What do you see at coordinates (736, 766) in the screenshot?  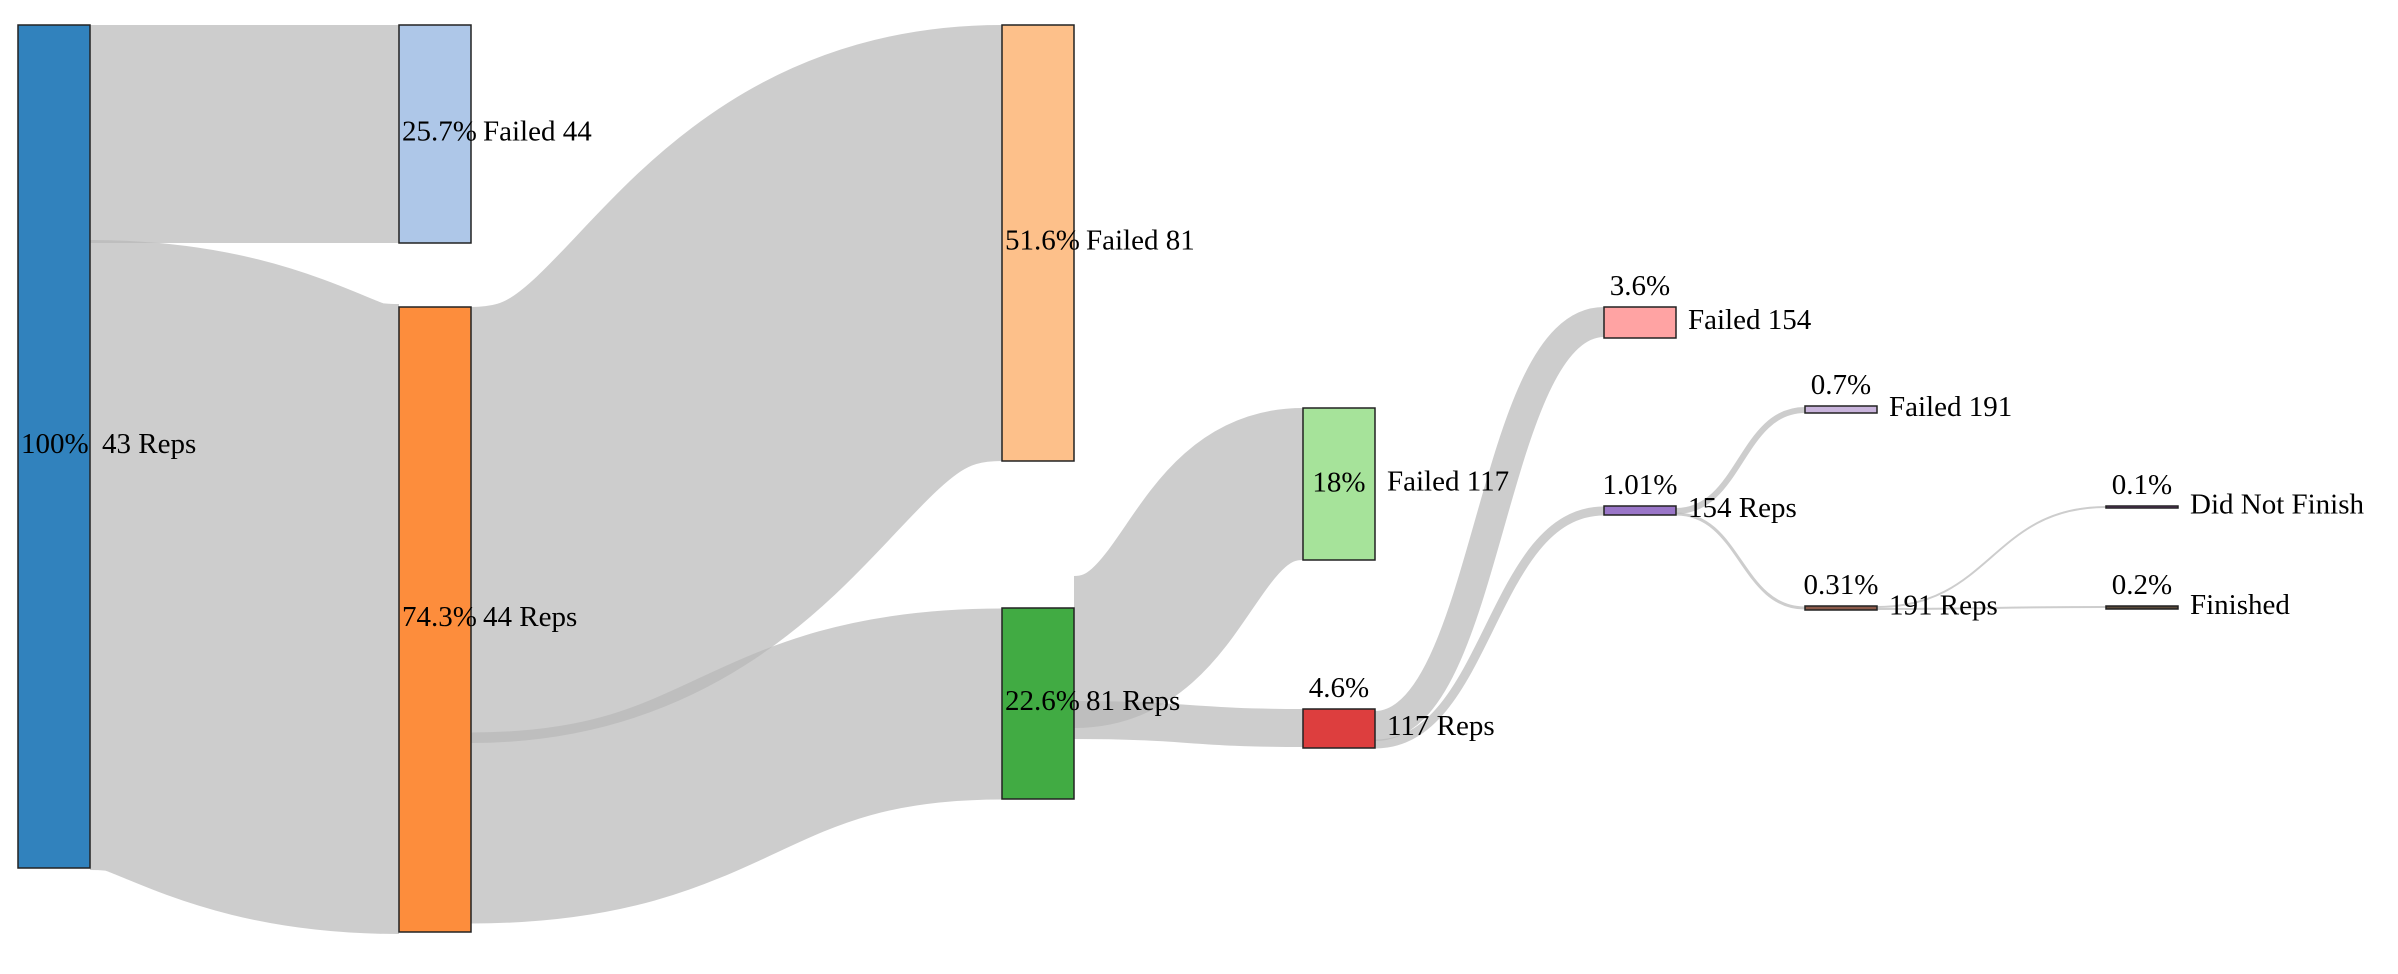 I see `link-n44-to-n81` at bounding box center [736, 766].